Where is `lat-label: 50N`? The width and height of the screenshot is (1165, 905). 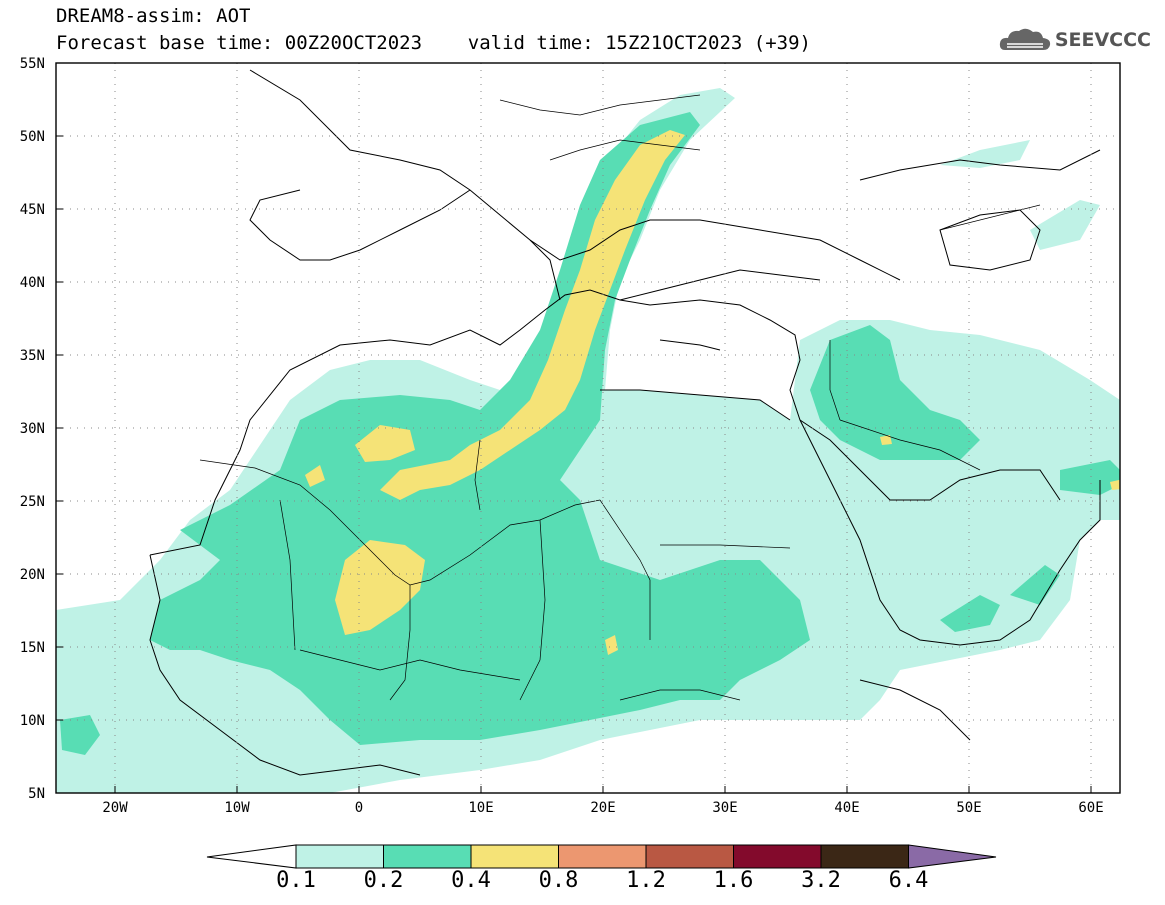
lat-label: 50N is located at coordinates (32, 137).